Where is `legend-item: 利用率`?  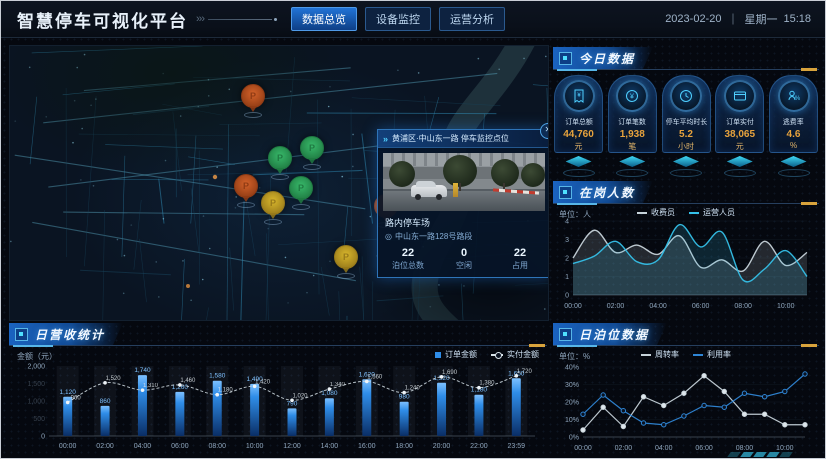
legend-item: 利用率 is located at coordinates (712, 354).